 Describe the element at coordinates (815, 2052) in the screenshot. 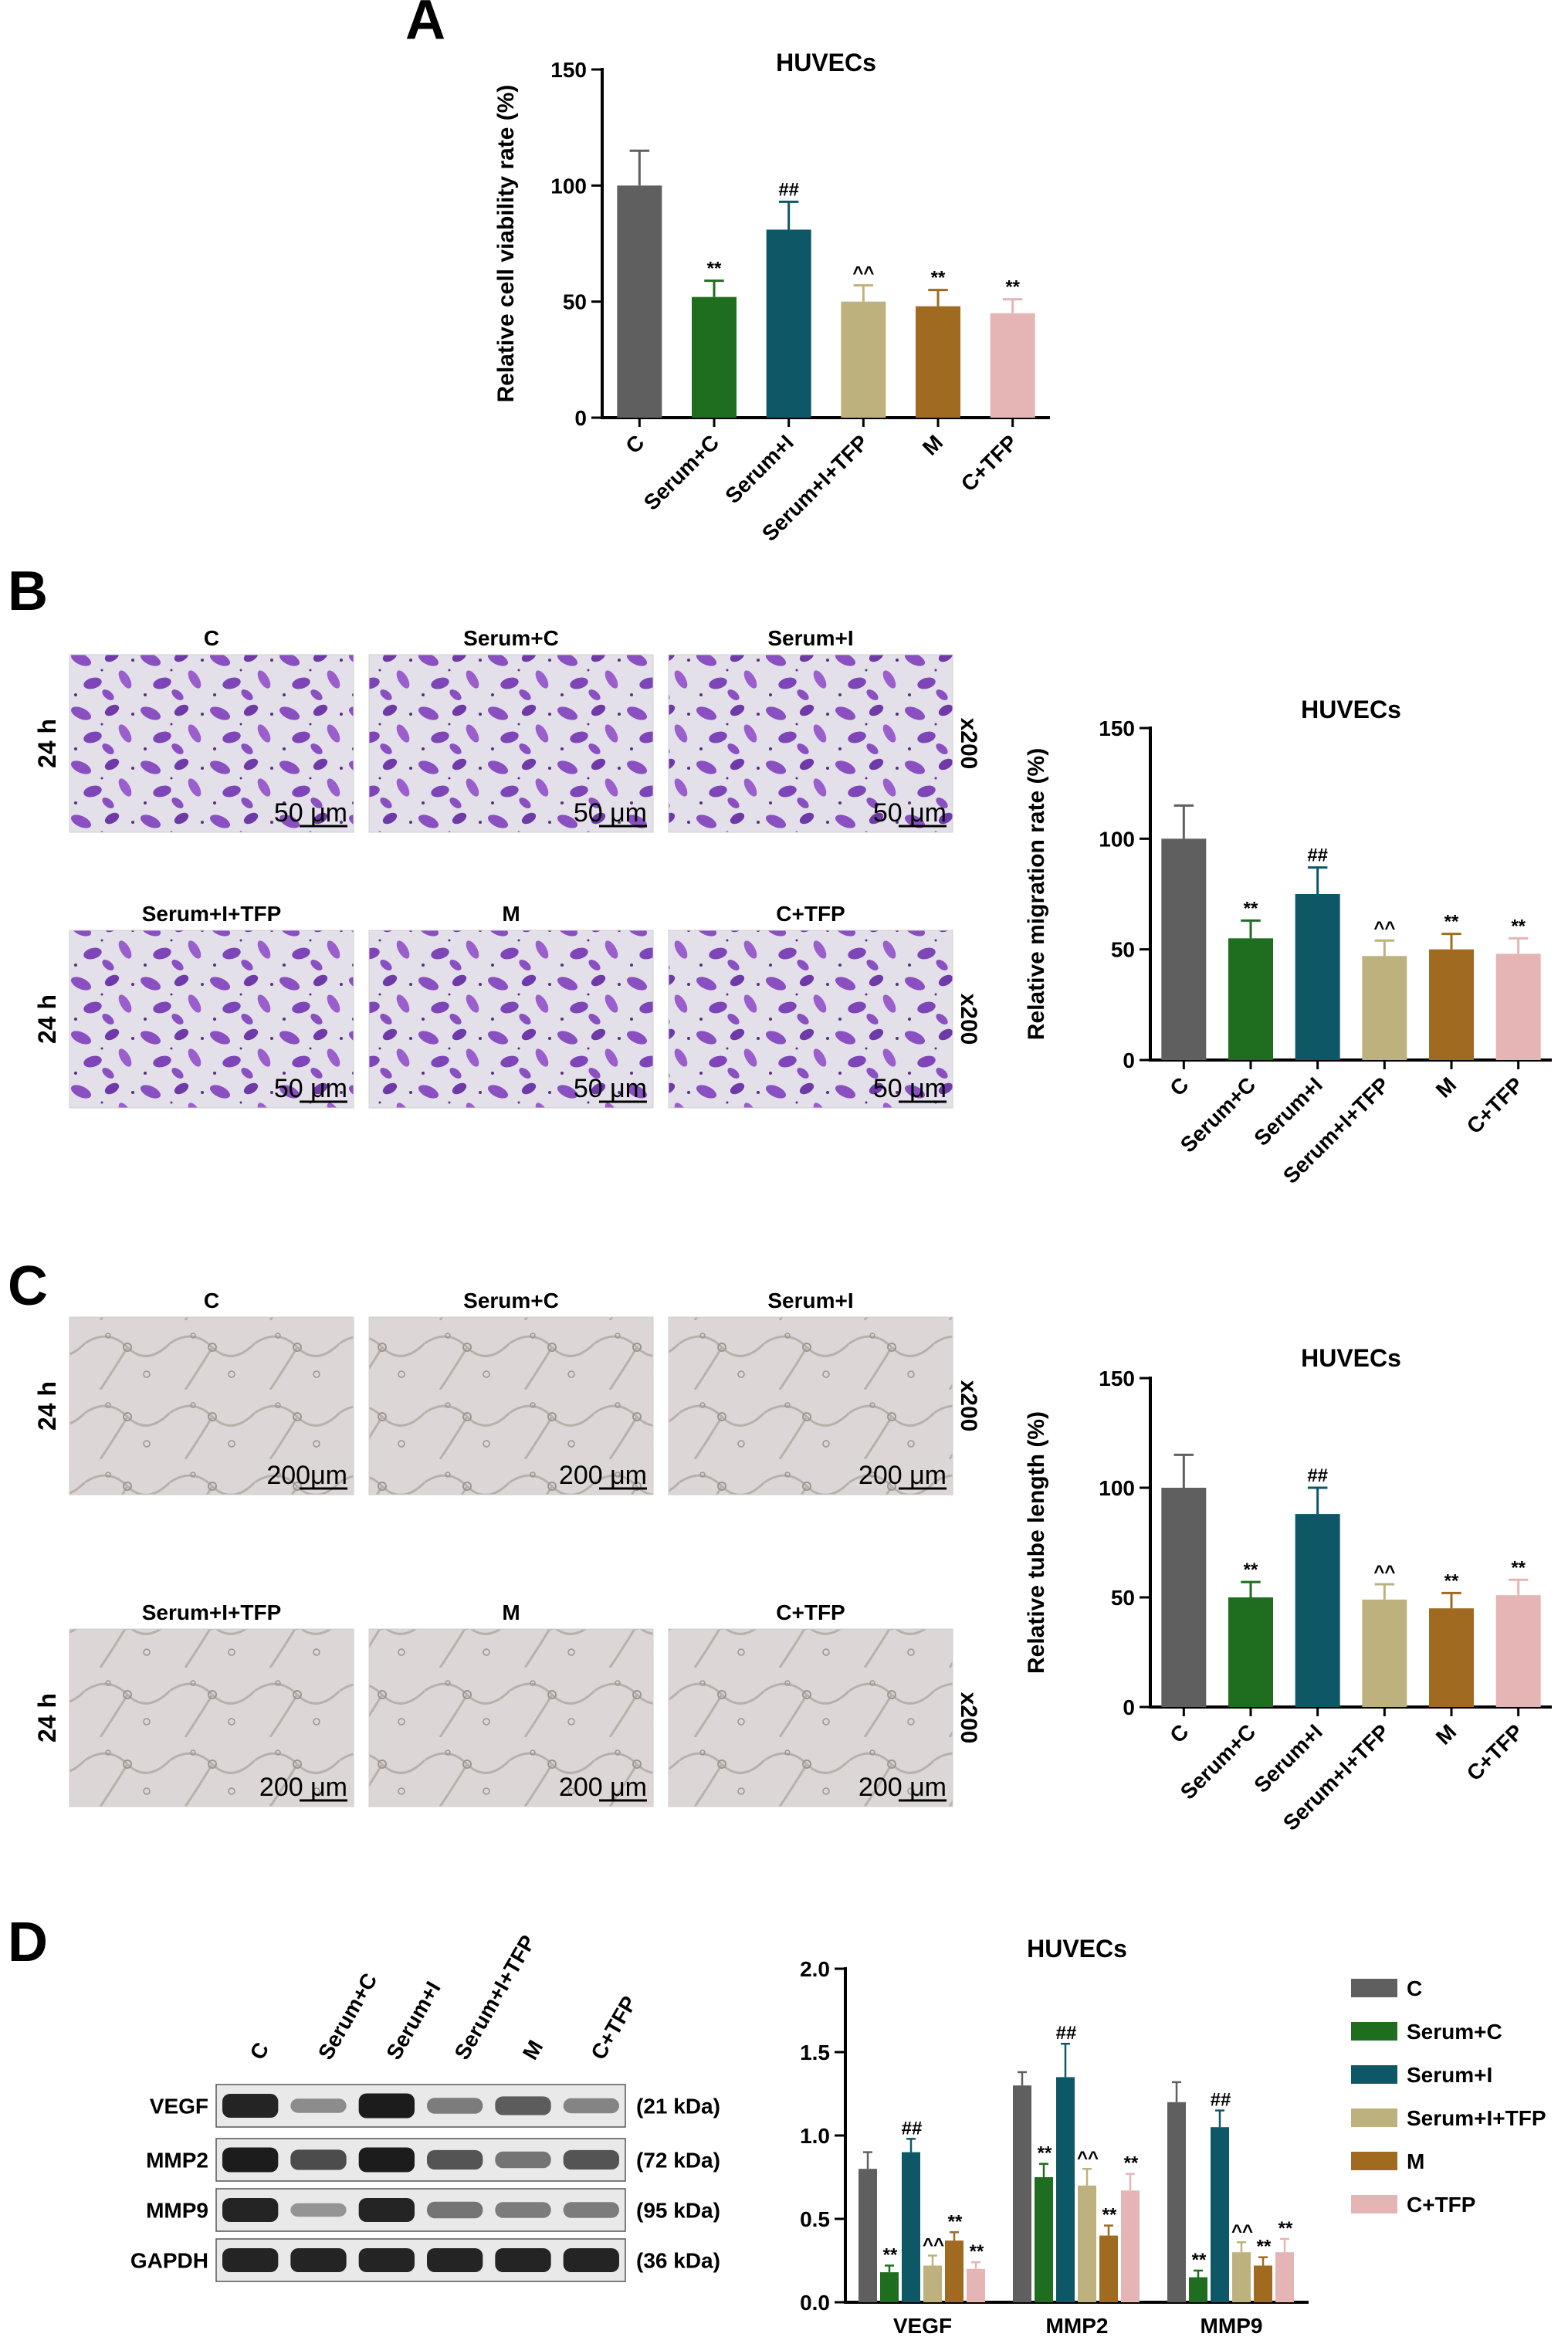

I see `y-tick-label: 1.5` at that location.